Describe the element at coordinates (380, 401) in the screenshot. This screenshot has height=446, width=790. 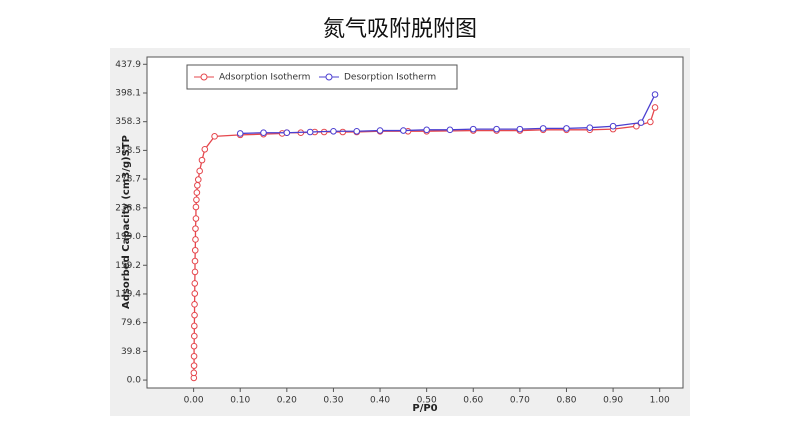
I see `x-tick-label: 0.40` at that location.